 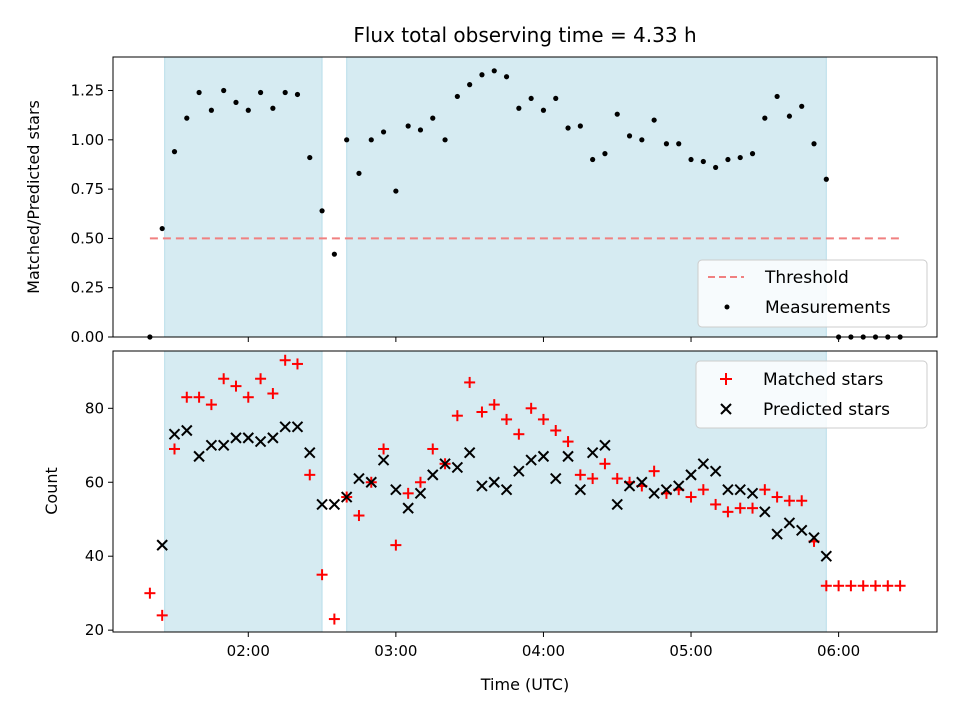 I want to click on x-tick-label: 02:00, so click(x=248, y=651).